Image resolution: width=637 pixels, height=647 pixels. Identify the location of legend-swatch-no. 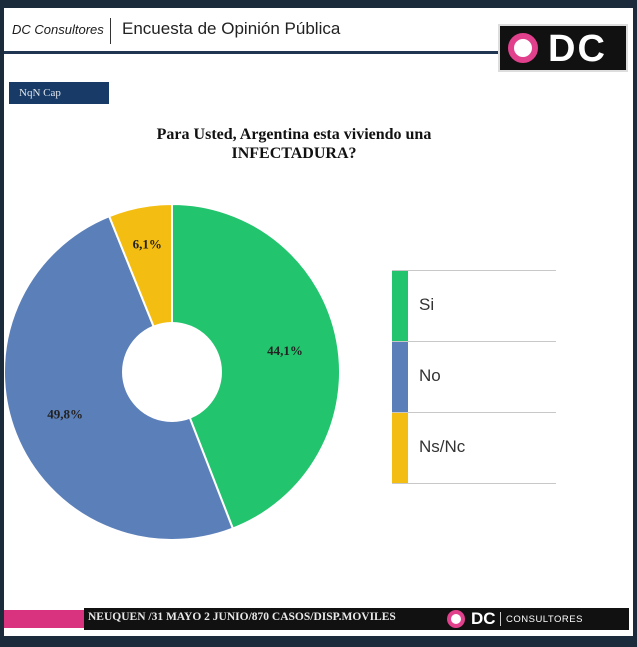
(400, 377).